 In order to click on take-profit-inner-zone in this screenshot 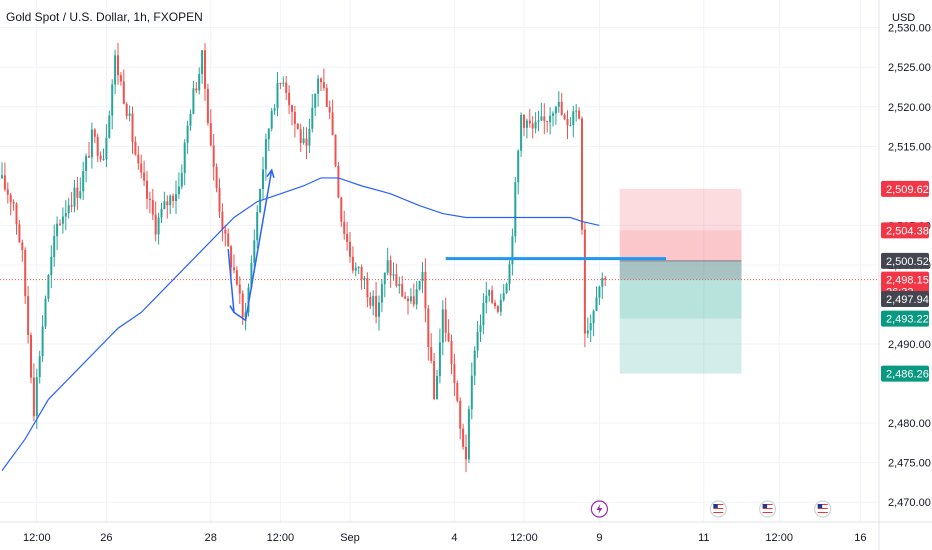, I will do `click(680, 289)`.